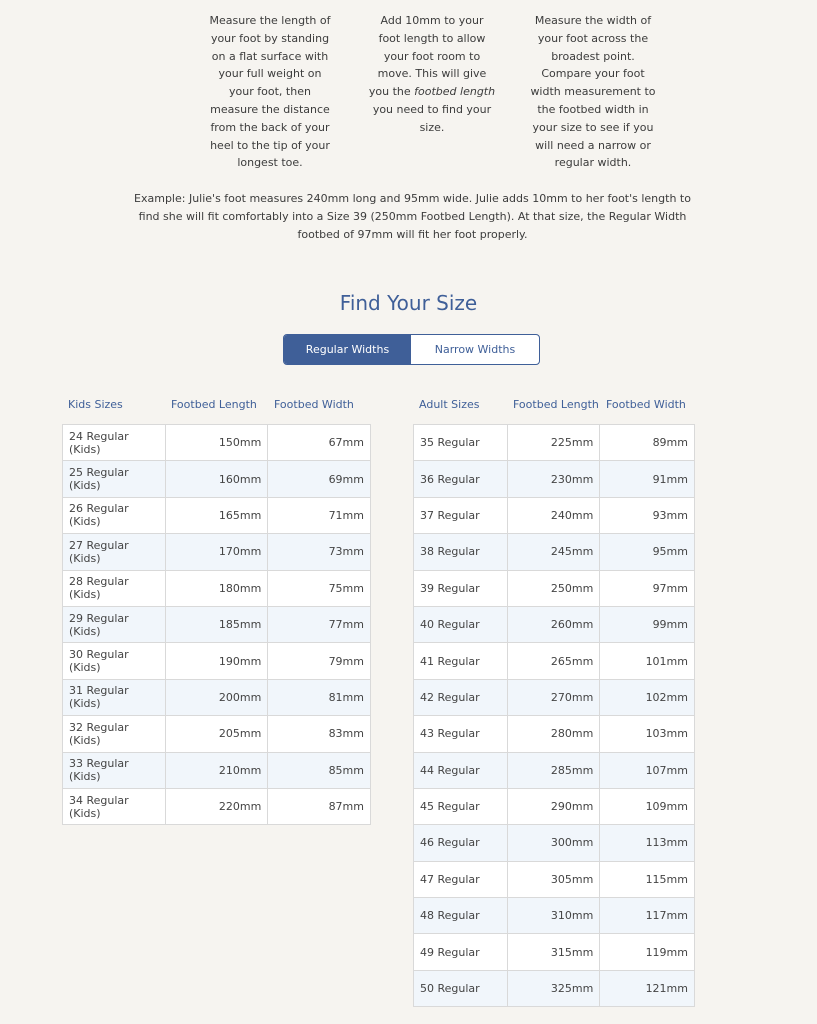 The image size is (817, 1024). I want to click on length-cell: 180mm, so click(216, 588).